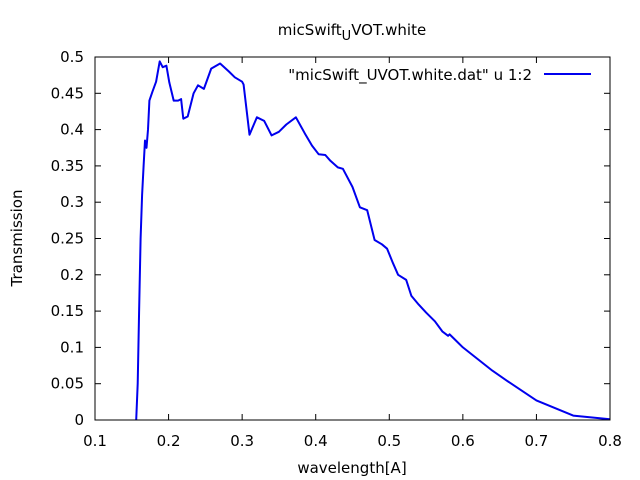 This screenshot has width=640, height=480. Describe the element at coordinates (351, 468) in the screenshot. I see `x-axis-title: wavelength[A]` at that location.